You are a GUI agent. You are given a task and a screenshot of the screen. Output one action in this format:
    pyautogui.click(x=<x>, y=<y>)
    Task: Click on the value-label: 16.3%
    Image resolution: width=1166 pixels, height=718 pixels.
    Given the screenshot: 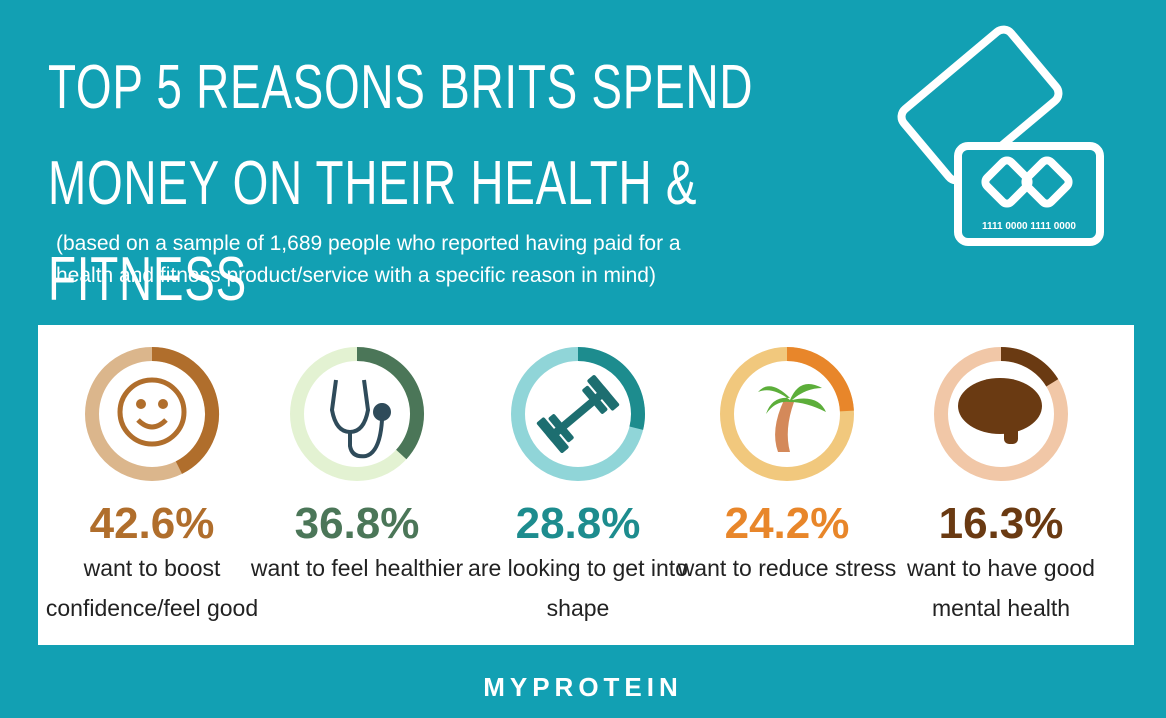 What is the action you would take?
    pyautogui.click(x=1001, y=523)
    